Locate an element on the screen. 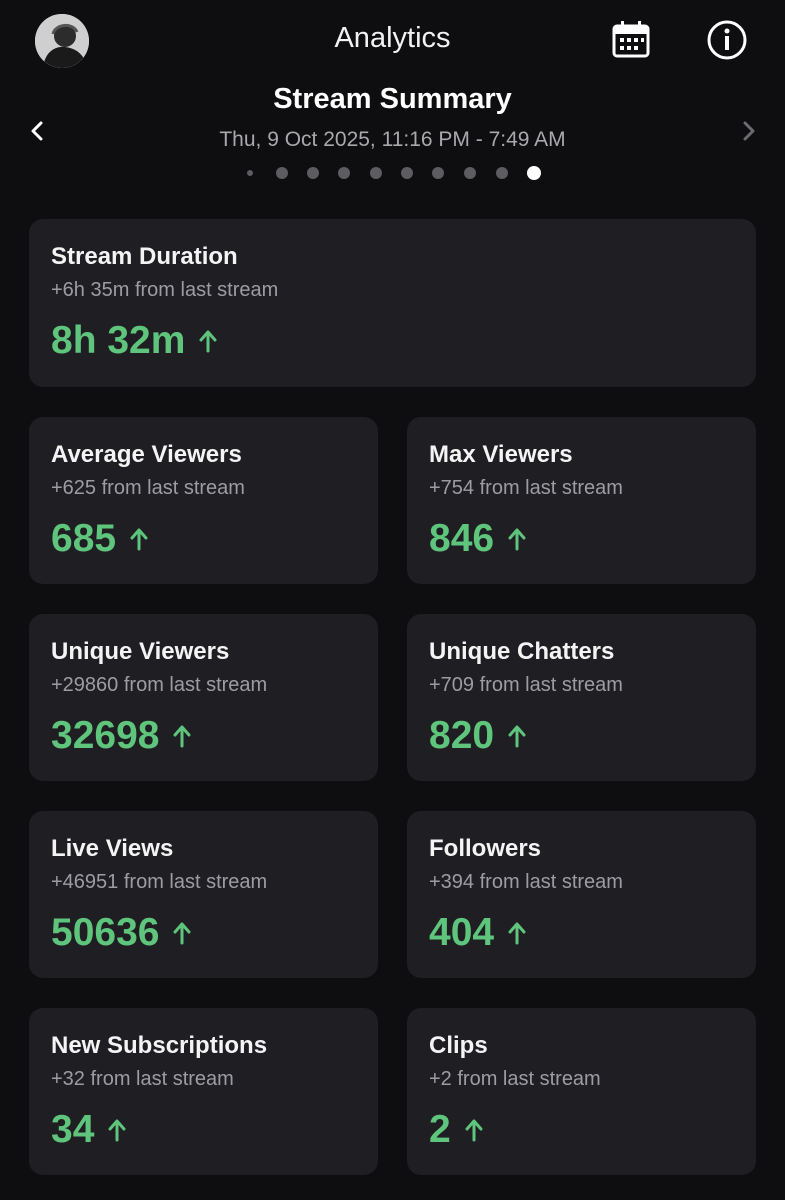 The image size is (785, 1200). stat-value-row: 2 is located at coordinates (456, 1130).